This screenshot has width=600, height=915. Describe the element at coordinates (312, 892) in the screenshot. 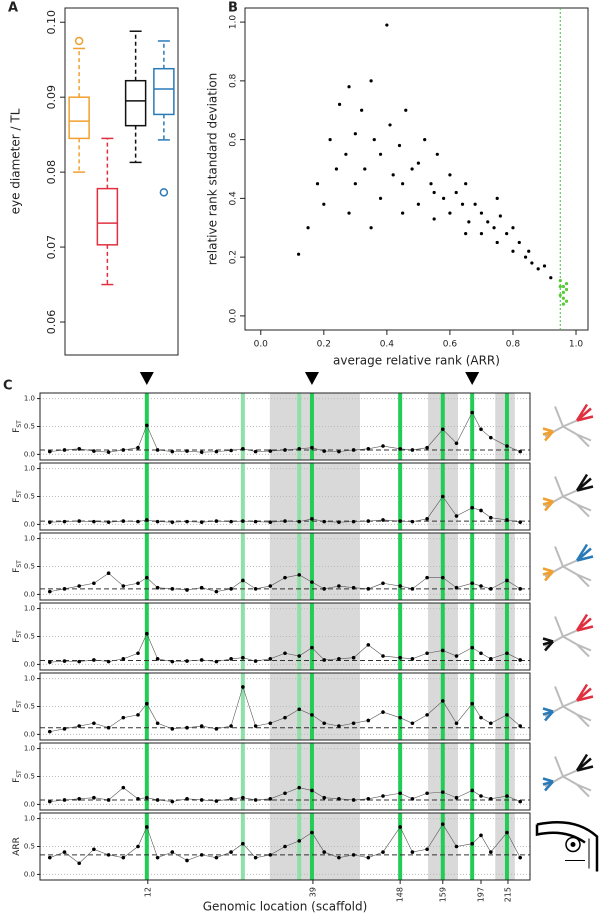

I see `x-tick-label: 39` at that location.